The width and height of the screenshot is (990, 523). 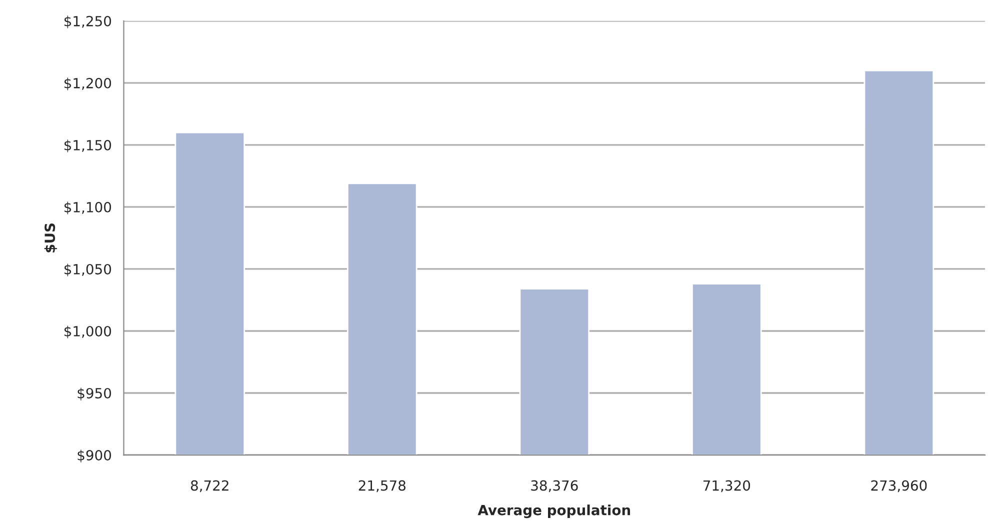 I want to click on y-tick-label: $1,150, so click(x=88, y=146).